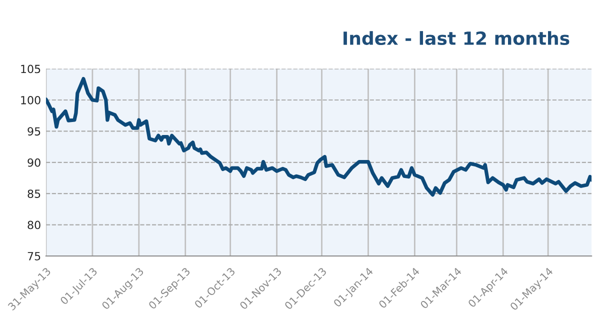 This screenshot has height=320, width=613. What do you see at coordinates (34, 225) in the screenshot?
I see `y-tick-label: 80` at bounding box center [34, 225].